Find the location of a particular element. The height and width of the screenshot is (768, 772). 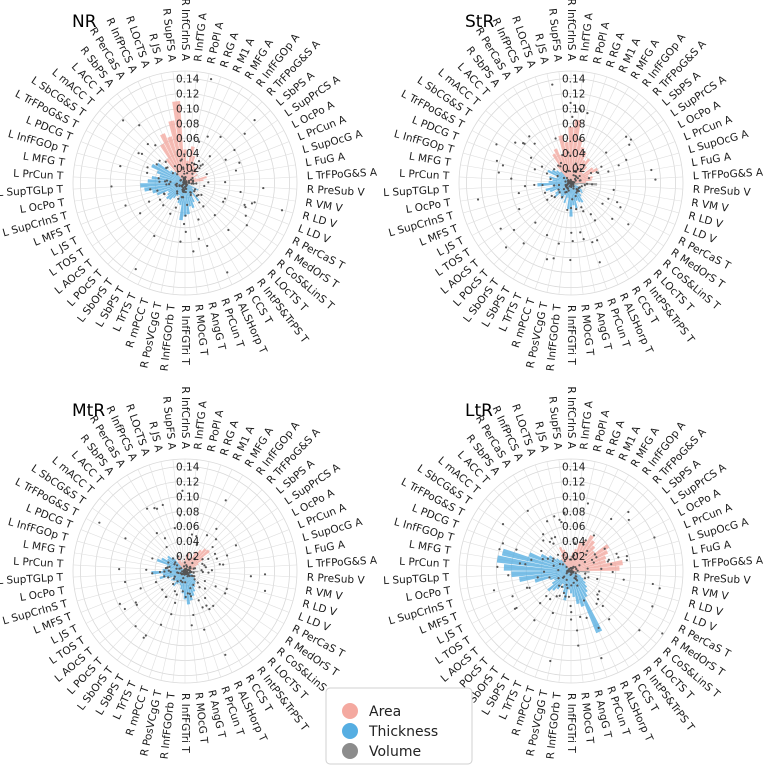

legend-swatch-volume is located at coordinates (350, 751).